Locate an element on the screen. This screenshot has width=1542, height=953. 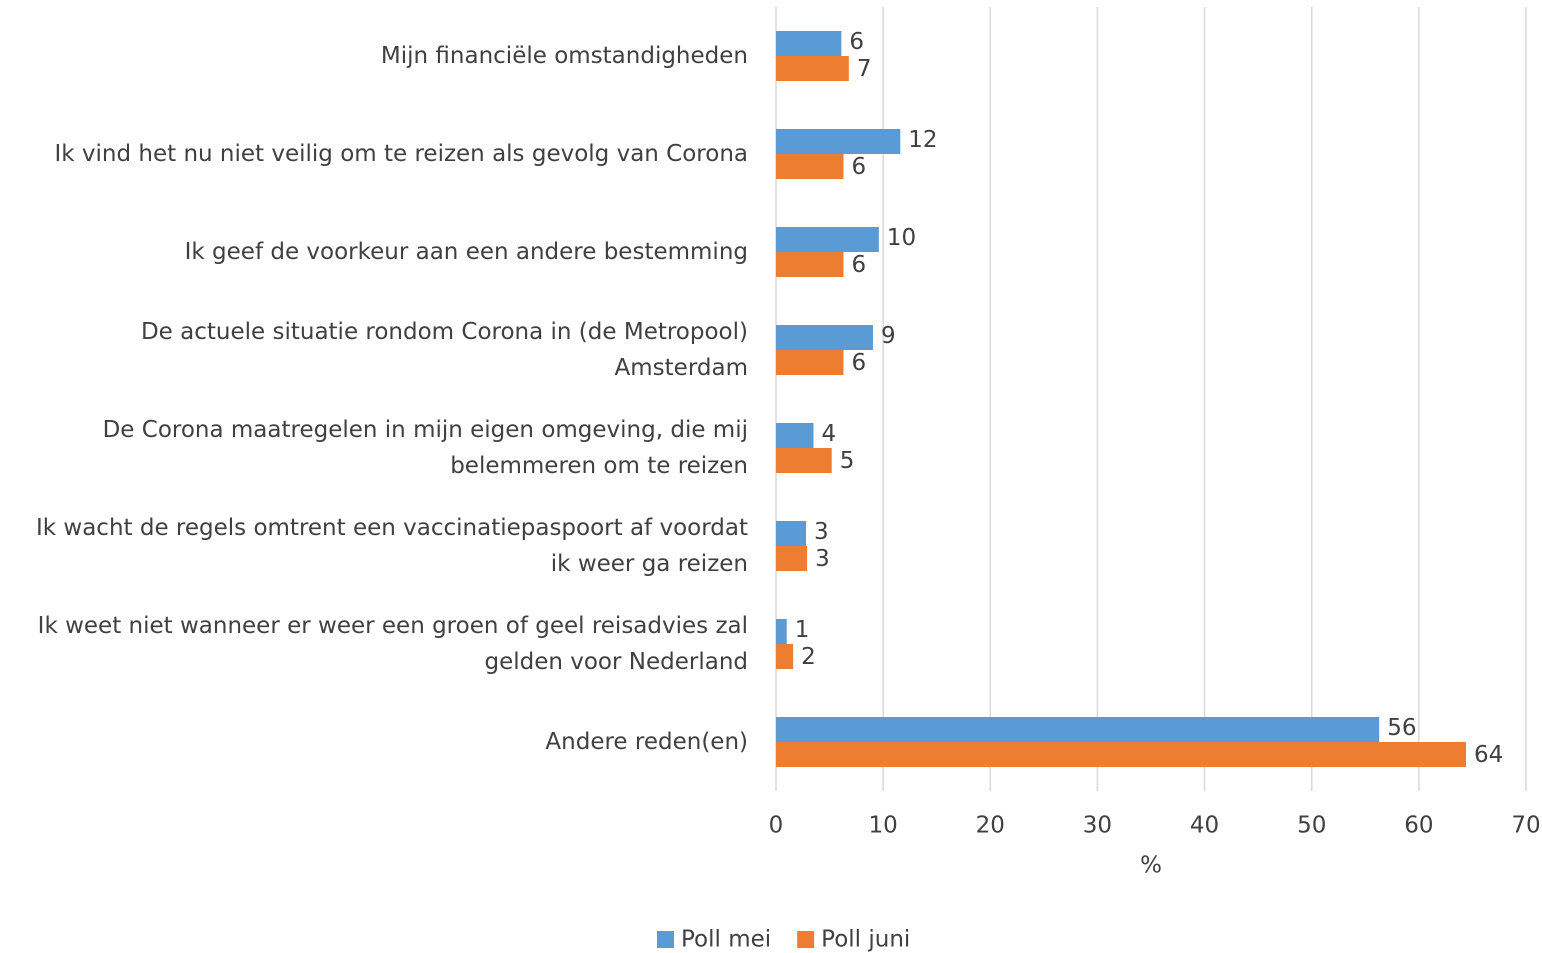
y-tick-label: Andere reden(en) is located at coordinates (646, 742).